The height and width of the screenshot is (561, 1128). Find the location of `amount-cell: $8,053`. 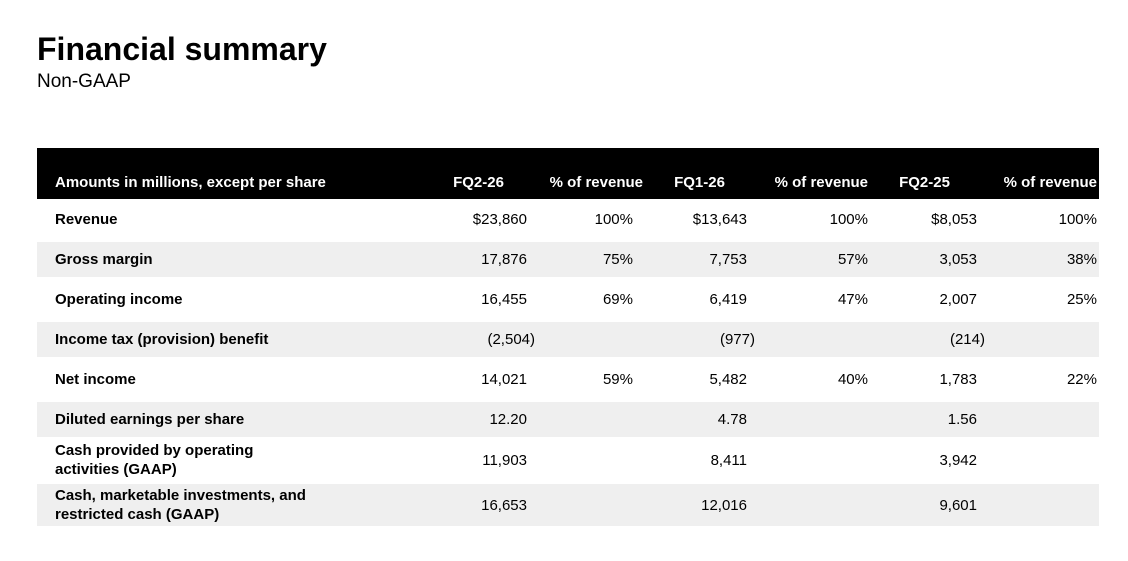

amount-cell: $8,053 is located at coordinates (924, 219).